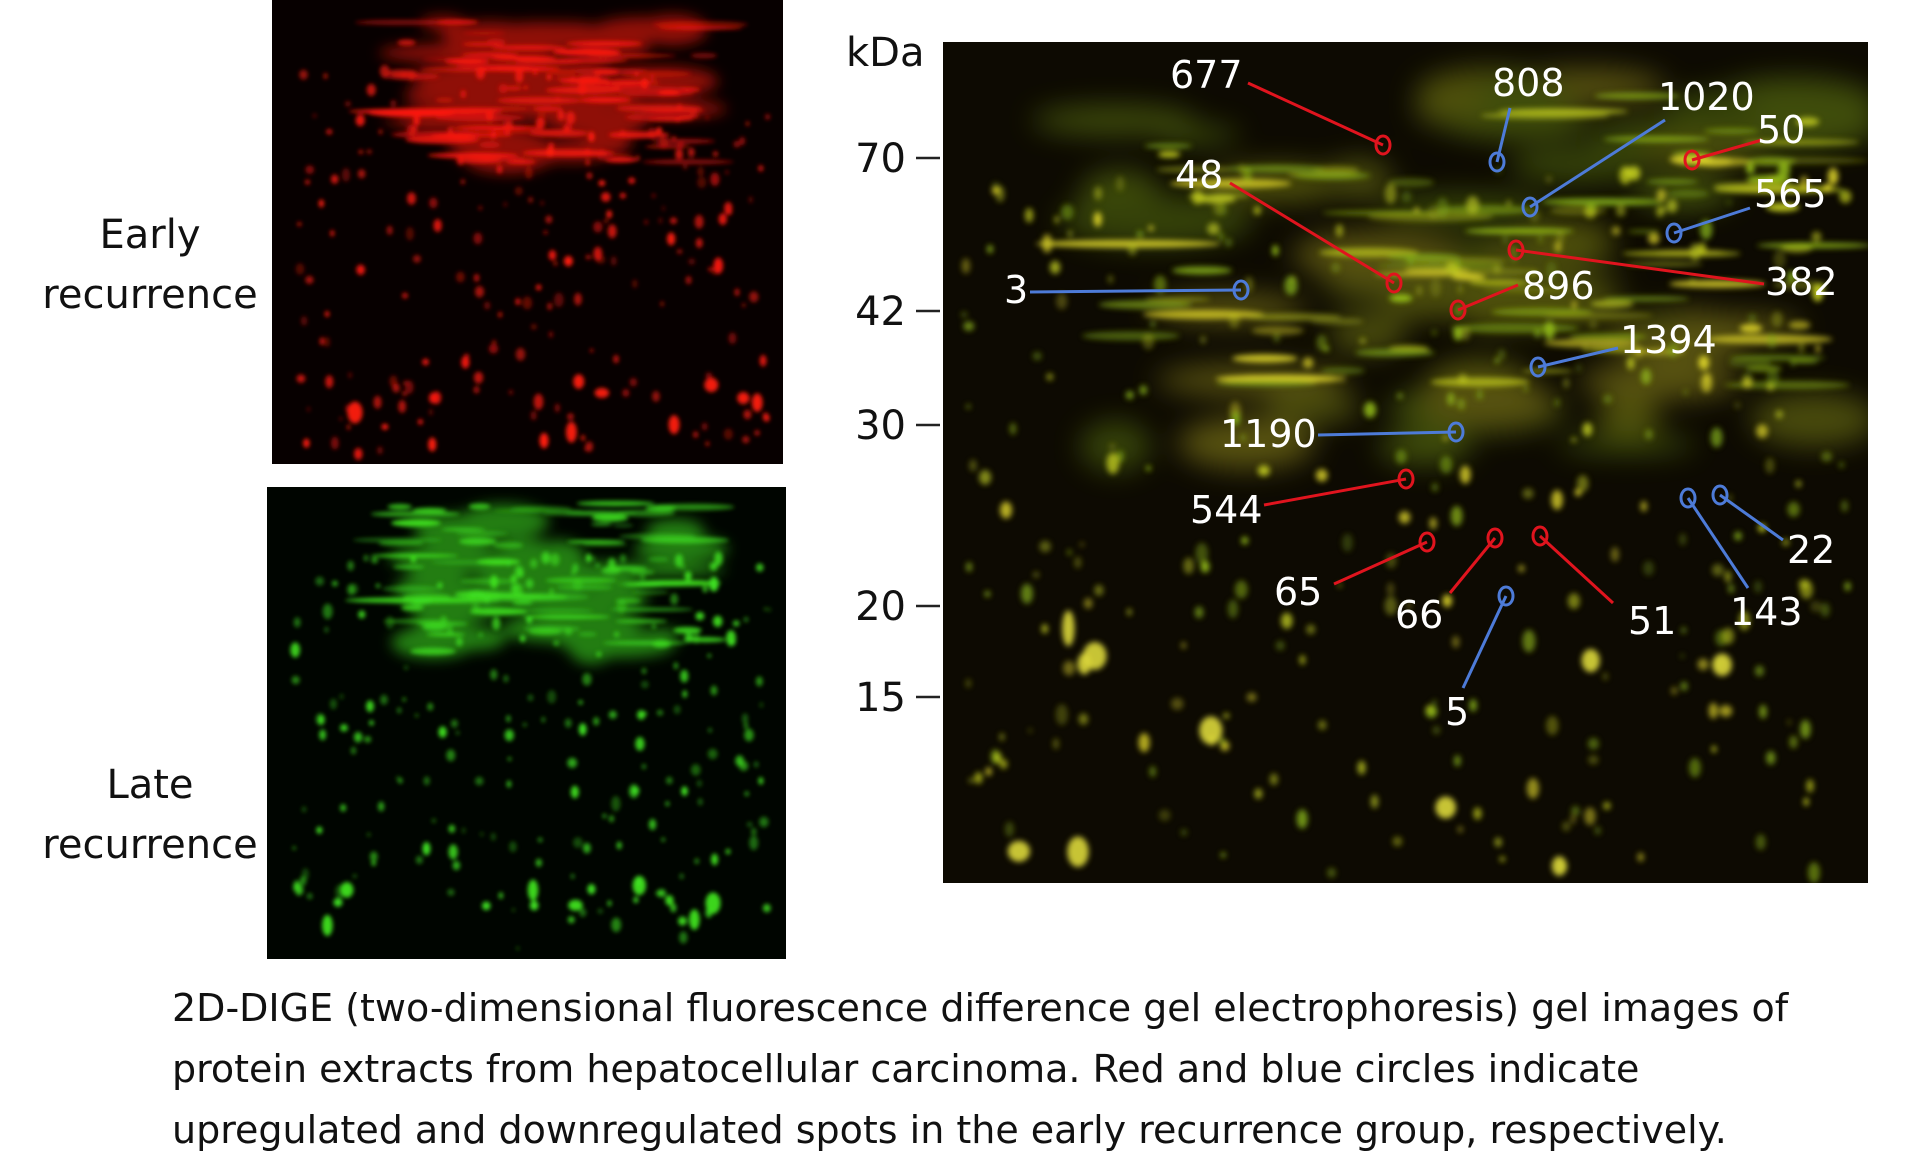 Image resolution: width=1912 pixels, height=1175 pixels. What do you see at coordinates (1268, 434) in the screenshot?
I see `spot-id-label: 1190` at bounding box center [1268, 434].